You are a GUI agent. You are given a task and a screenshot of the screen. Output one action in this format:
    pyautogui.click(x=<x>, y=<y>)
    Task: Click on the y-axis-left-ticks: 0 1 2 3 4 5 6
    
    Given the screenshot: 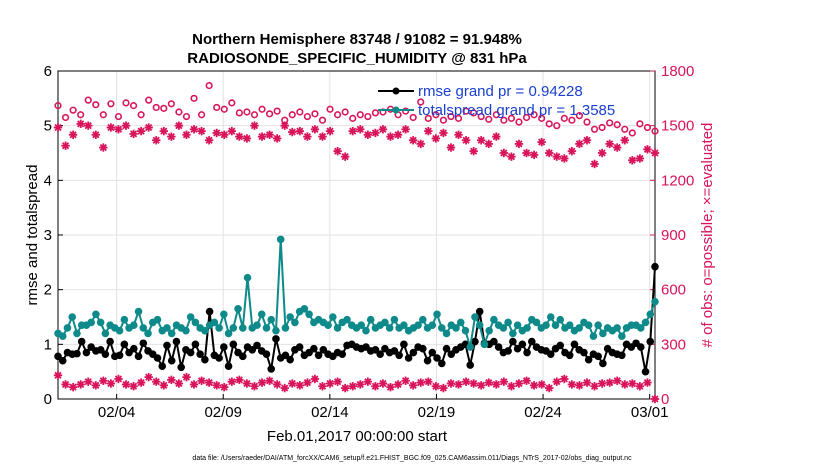 What is the action you would take?
    pyautogui.click(x=53, y=235)
    